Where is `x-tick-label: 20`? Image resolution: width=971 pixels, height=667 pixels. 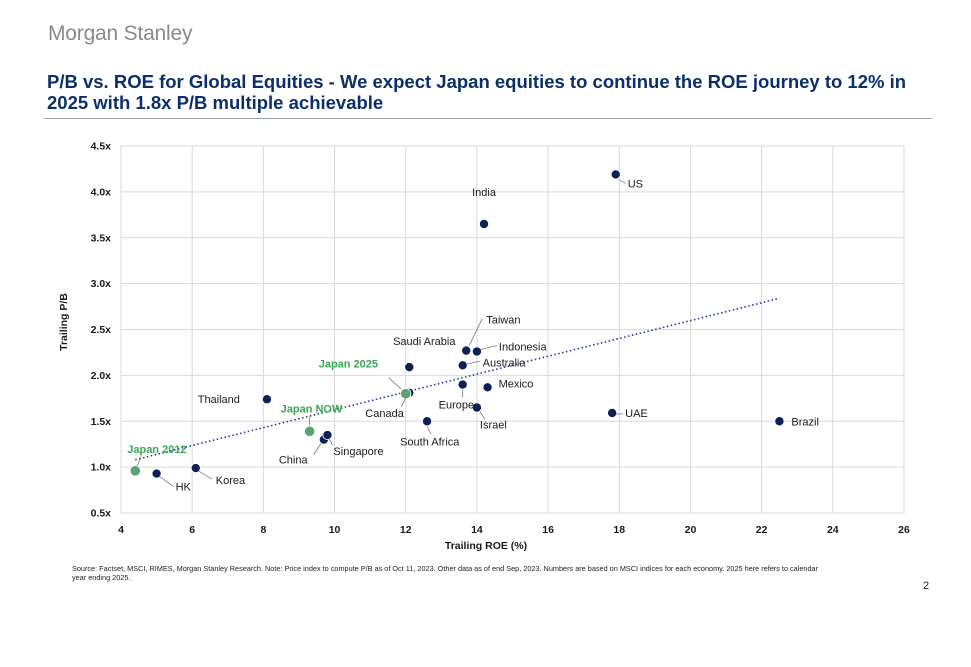
x-tick-label: 20 is located at coordinates (691, 530).